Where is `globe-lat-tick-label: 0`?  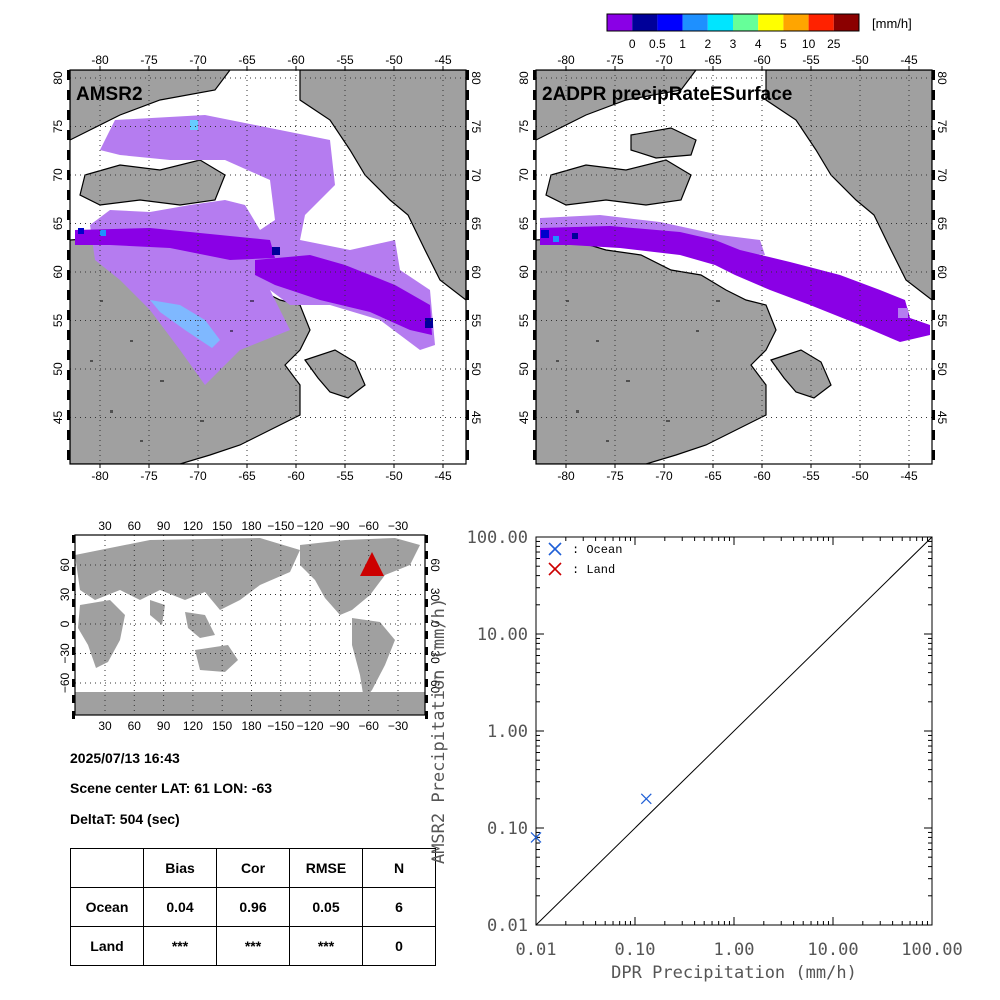
globe-lat-tick-label: 0 is located at coordinates (65, 623).